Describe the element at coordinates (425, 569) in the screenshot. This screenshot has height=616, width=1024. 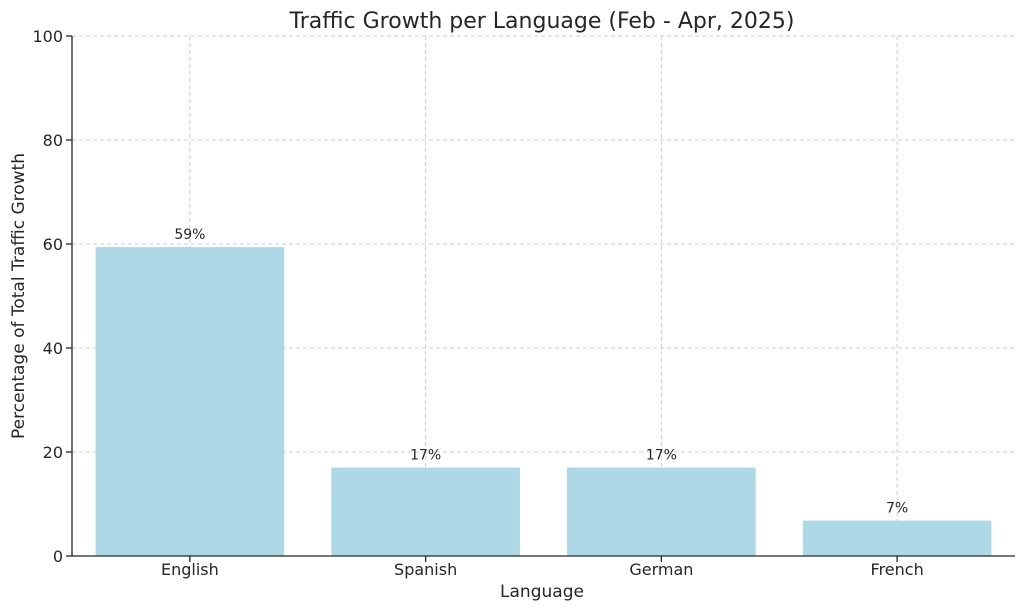
I see `x-tick-label: Spanish` at that location.